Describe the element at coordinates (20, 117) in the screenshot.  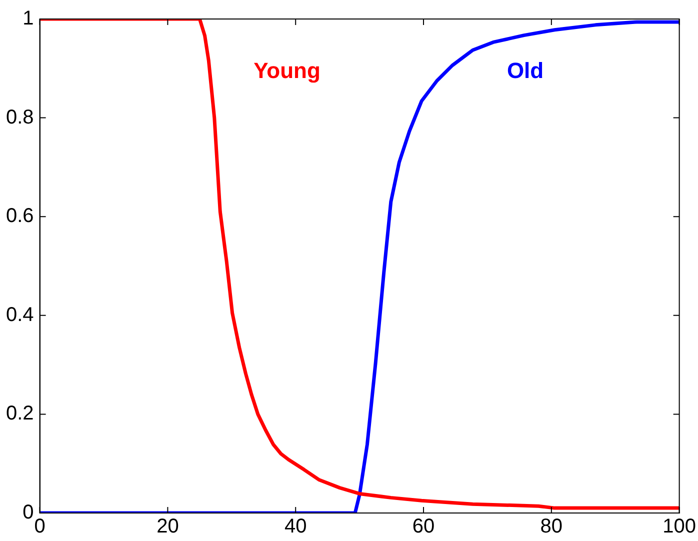
I see `y-tick-label: 0.8` at that location.